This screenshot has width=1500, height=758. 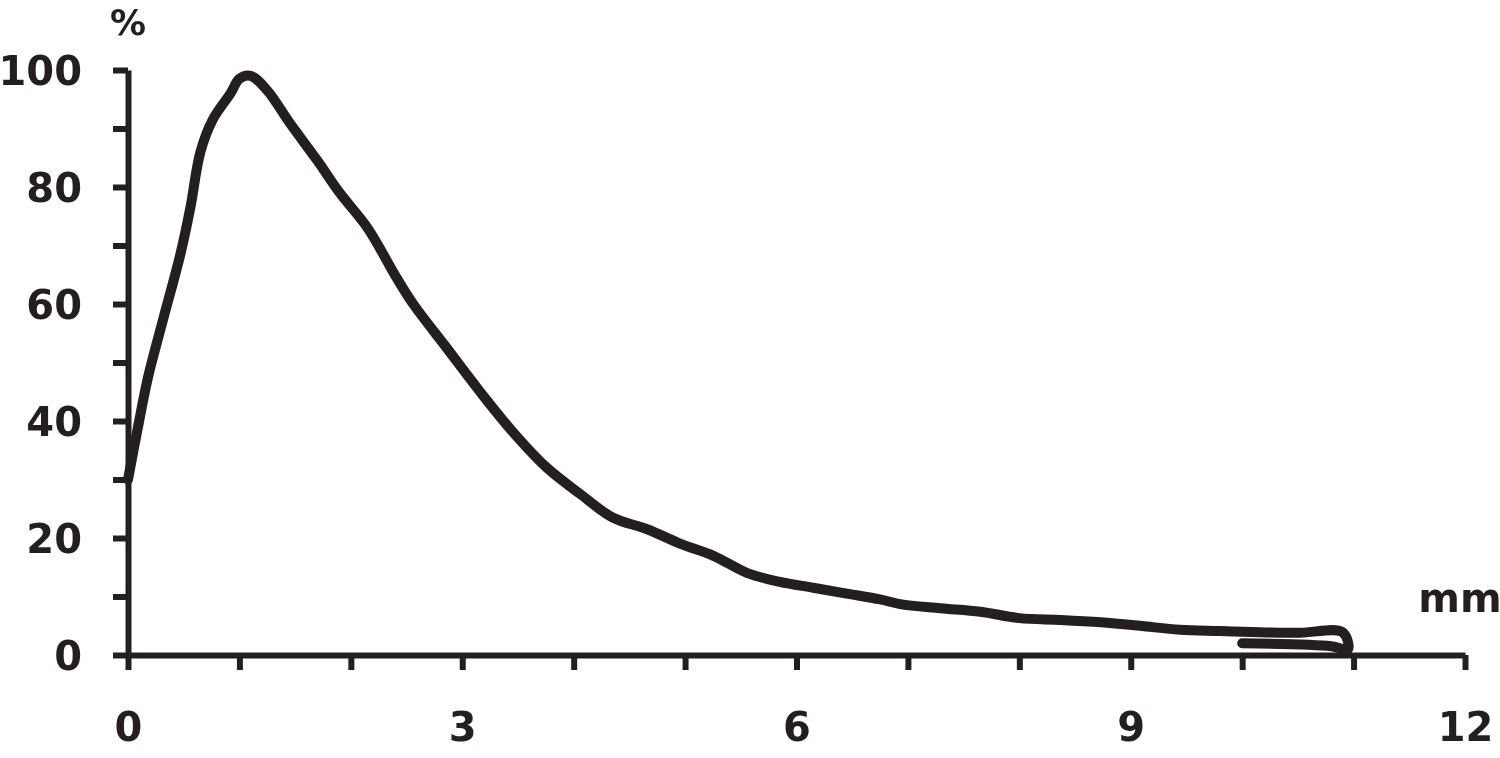 I want to click on y-tick-label: 40, so click(x=54, y=421).